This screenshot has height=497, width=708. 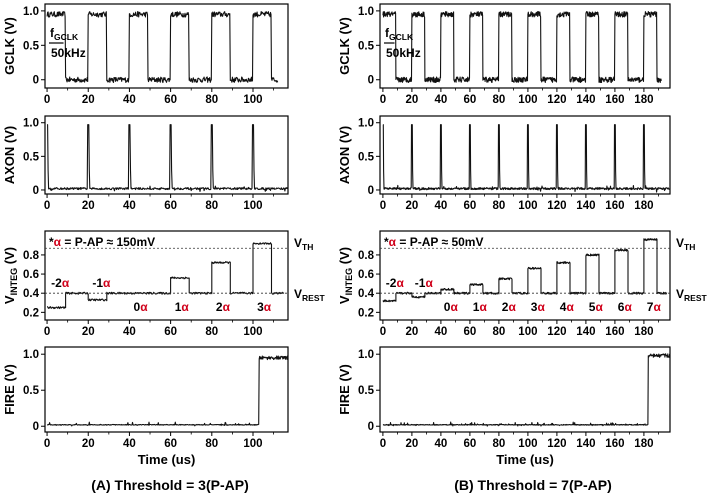 I want to click on caption-a: (A) Threshold = 3(P-AP), so click(x=170, y=485).